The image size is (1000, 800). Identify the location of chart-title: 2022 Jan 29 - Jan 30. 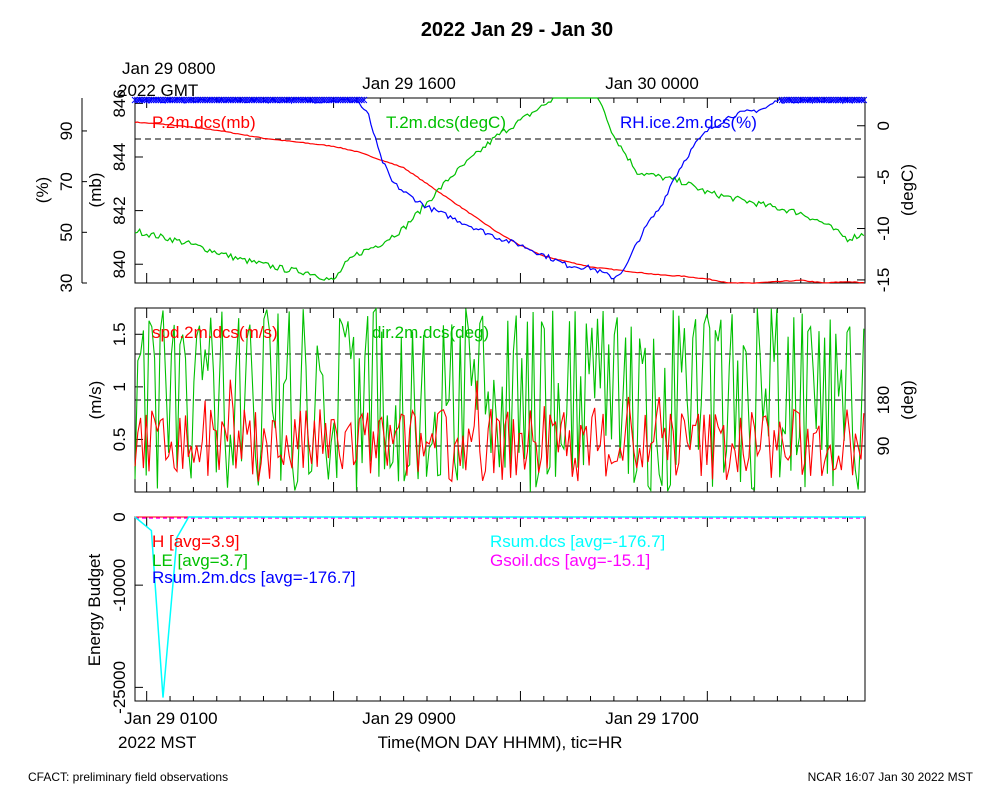
(517, 30).